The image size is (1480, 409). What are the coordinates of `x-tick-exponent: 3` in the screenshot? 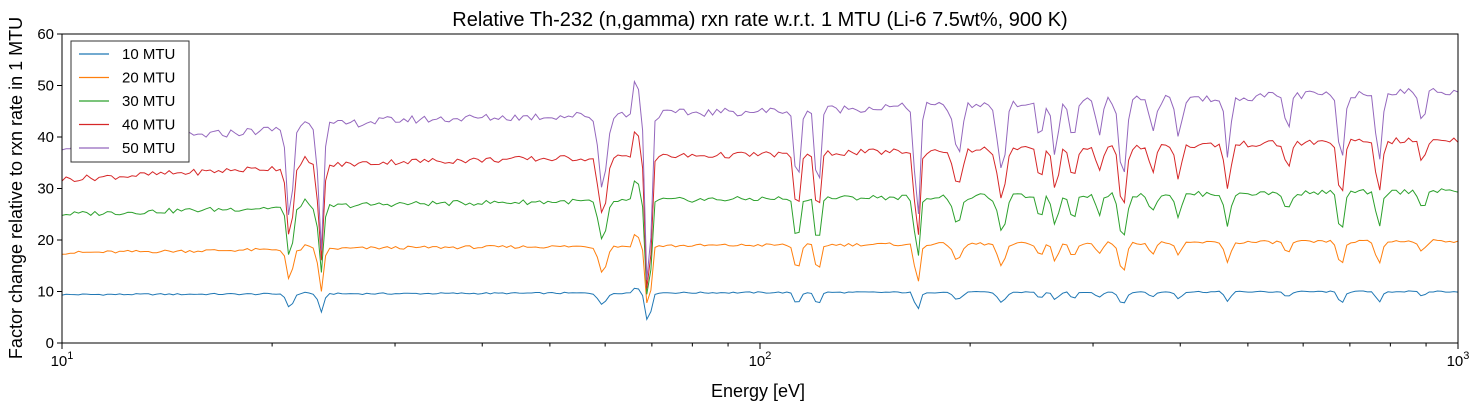 It's located at (1466, 356).